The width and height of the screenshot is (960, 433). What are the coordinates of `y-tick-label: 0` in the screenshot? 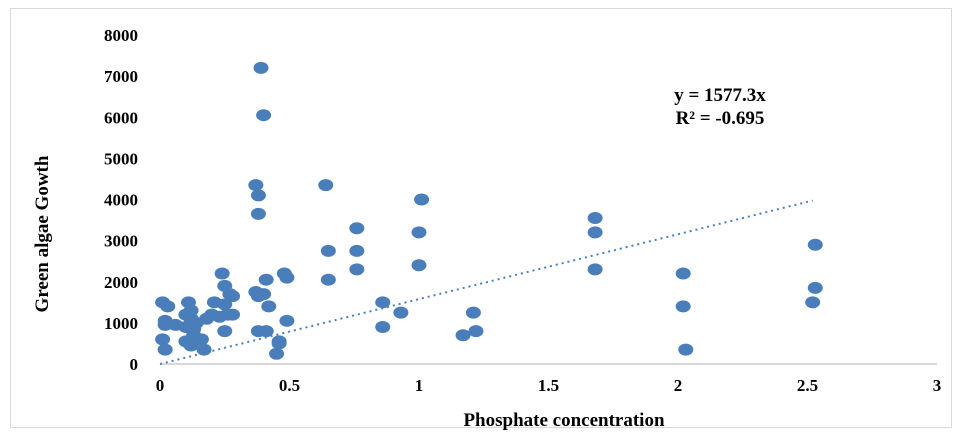 It's located at (134, 364).